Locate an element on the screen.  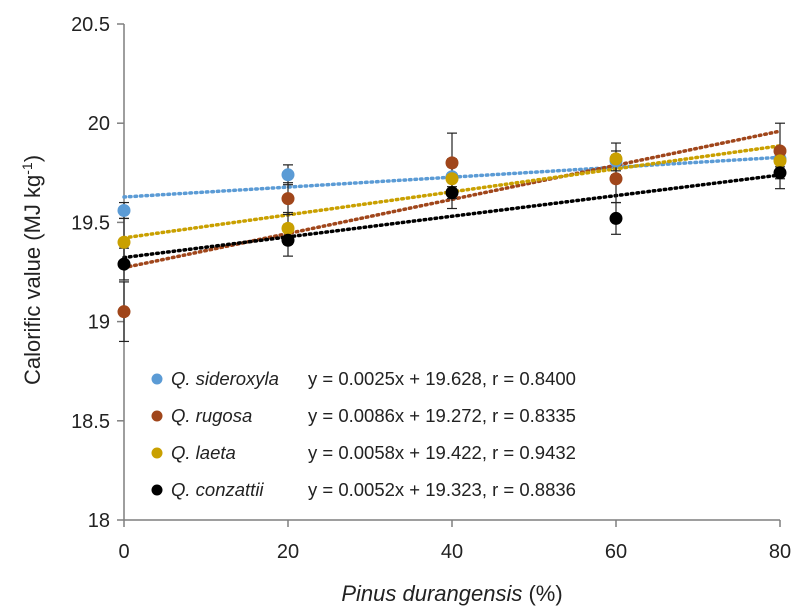
x-axis-title: Pinus durangensis (%) is located at coordinates (451, 593).